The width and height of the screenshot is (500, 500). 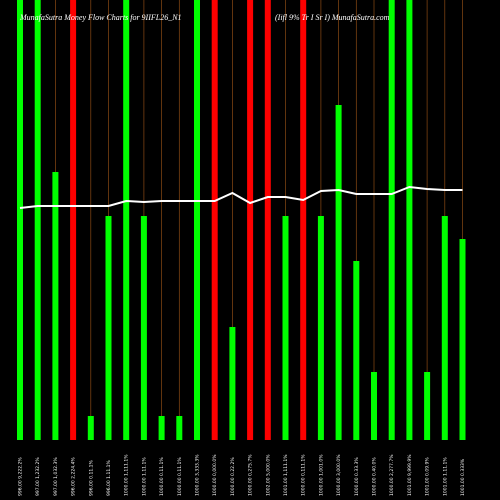 I want to click on x-tick-label: 1000.00 0,275.7%, so click(x=251, y=475).